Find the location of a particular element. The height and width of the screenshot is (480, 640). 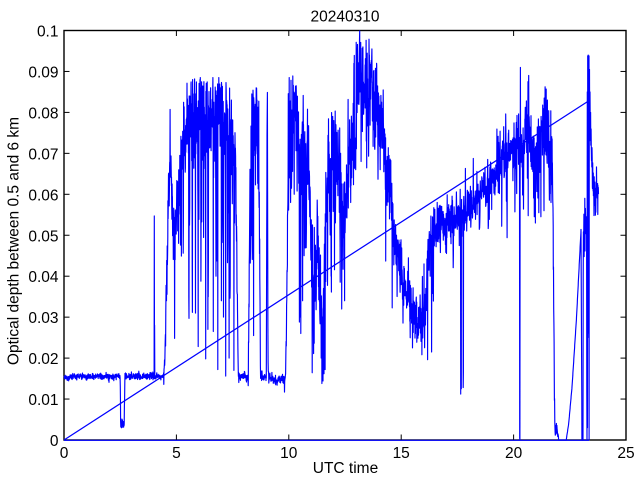

svg-text: 25 is located at coordinates (625, 453).